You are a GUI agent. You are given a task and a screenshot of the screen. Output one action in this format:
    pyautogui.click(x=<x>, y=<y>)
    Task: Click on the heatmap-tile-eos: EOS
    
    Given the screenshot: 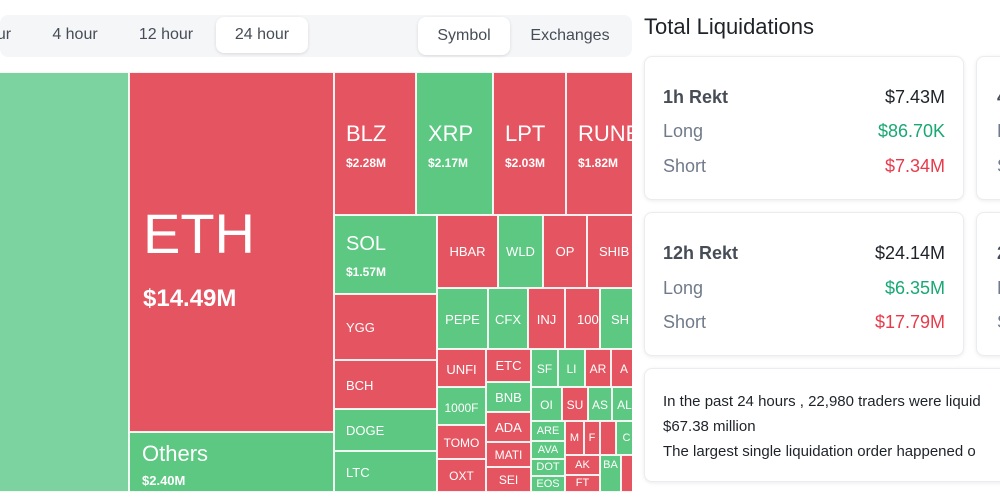 What is the action you would take?
    pyautogui.click(x=548, y=484)
    